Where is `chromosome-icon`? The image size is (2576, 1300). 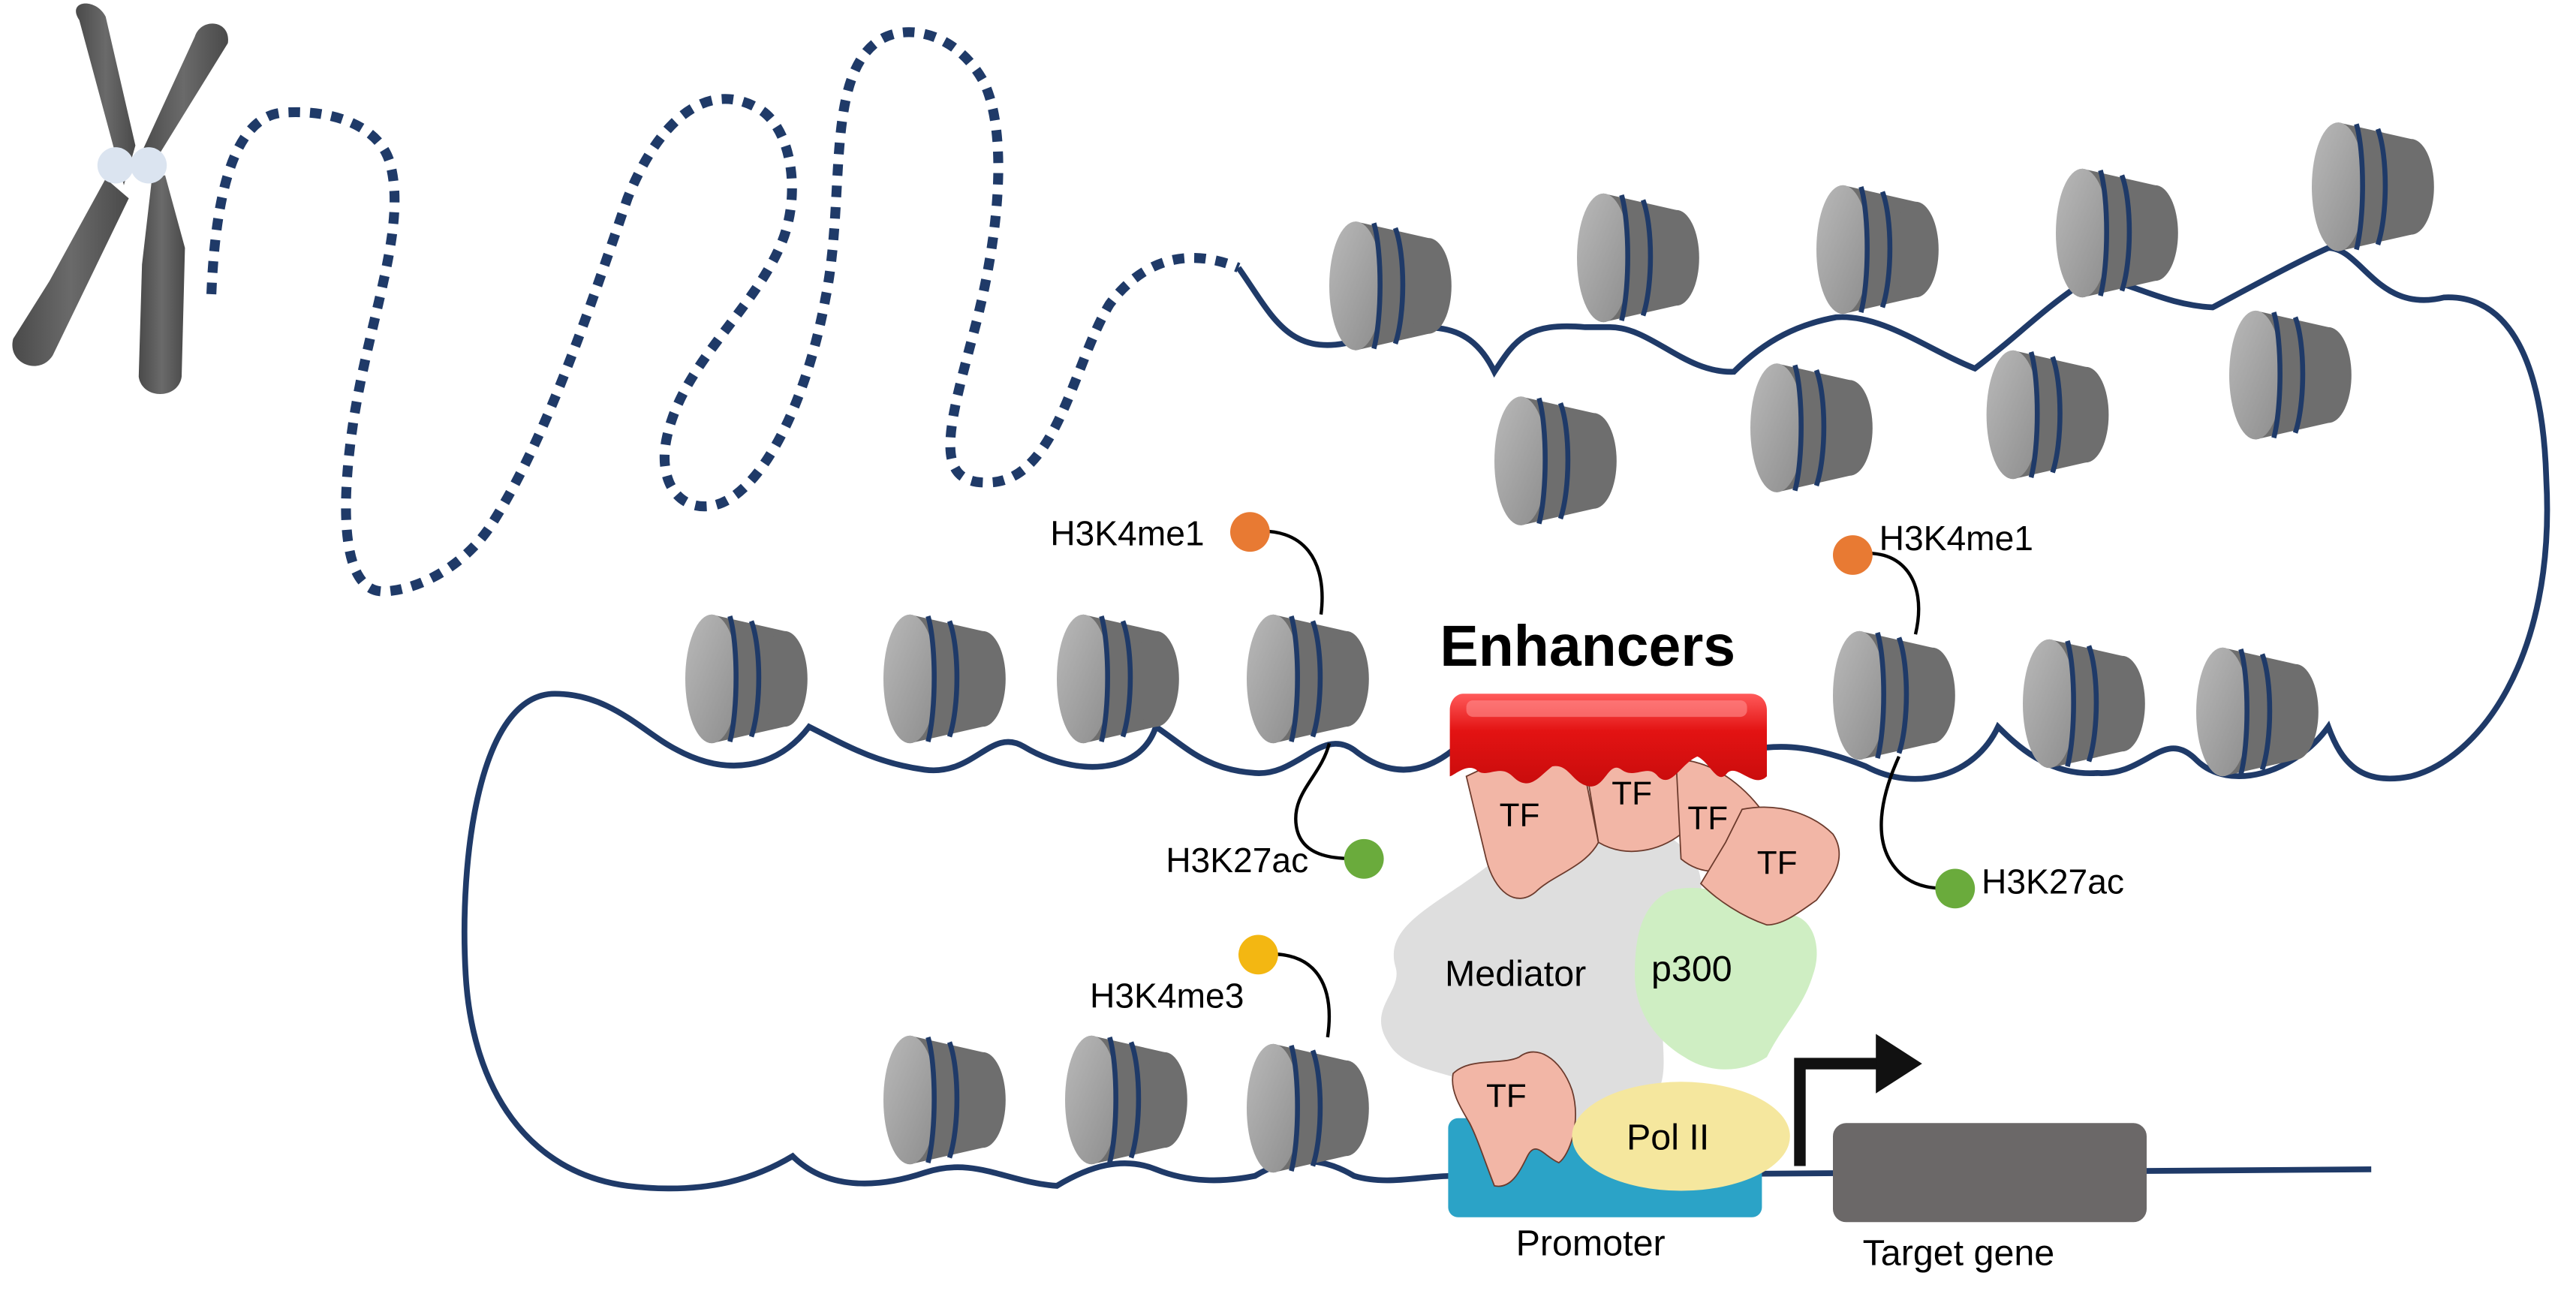
chromosome-icon is located at coordinates (120, 198).